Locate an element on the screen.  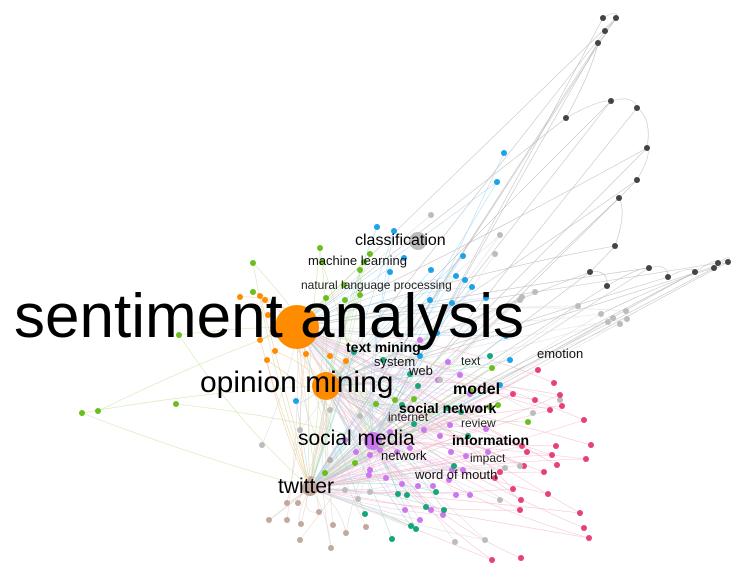
label-social-media: social media is located at coordinates (356, 438).